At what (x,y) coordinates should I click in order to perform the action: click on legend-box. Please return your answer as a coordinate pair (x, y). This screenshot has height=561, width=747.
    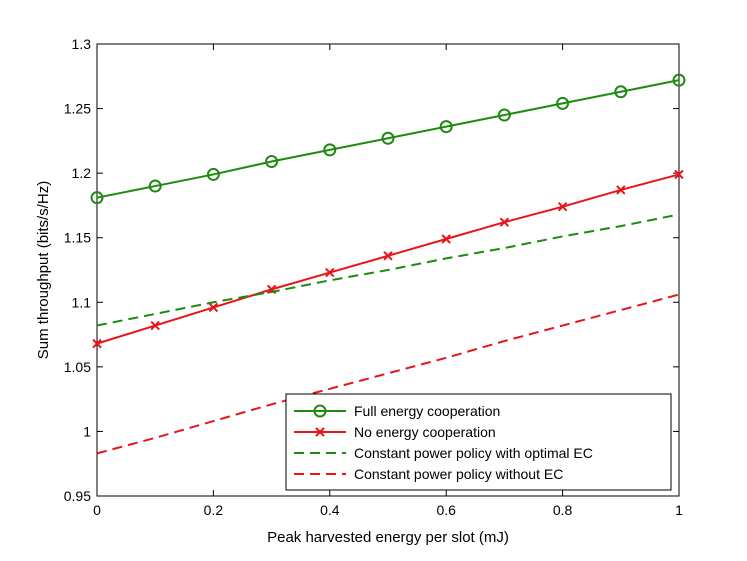
    Looking at the image, I should click on (478, 442).